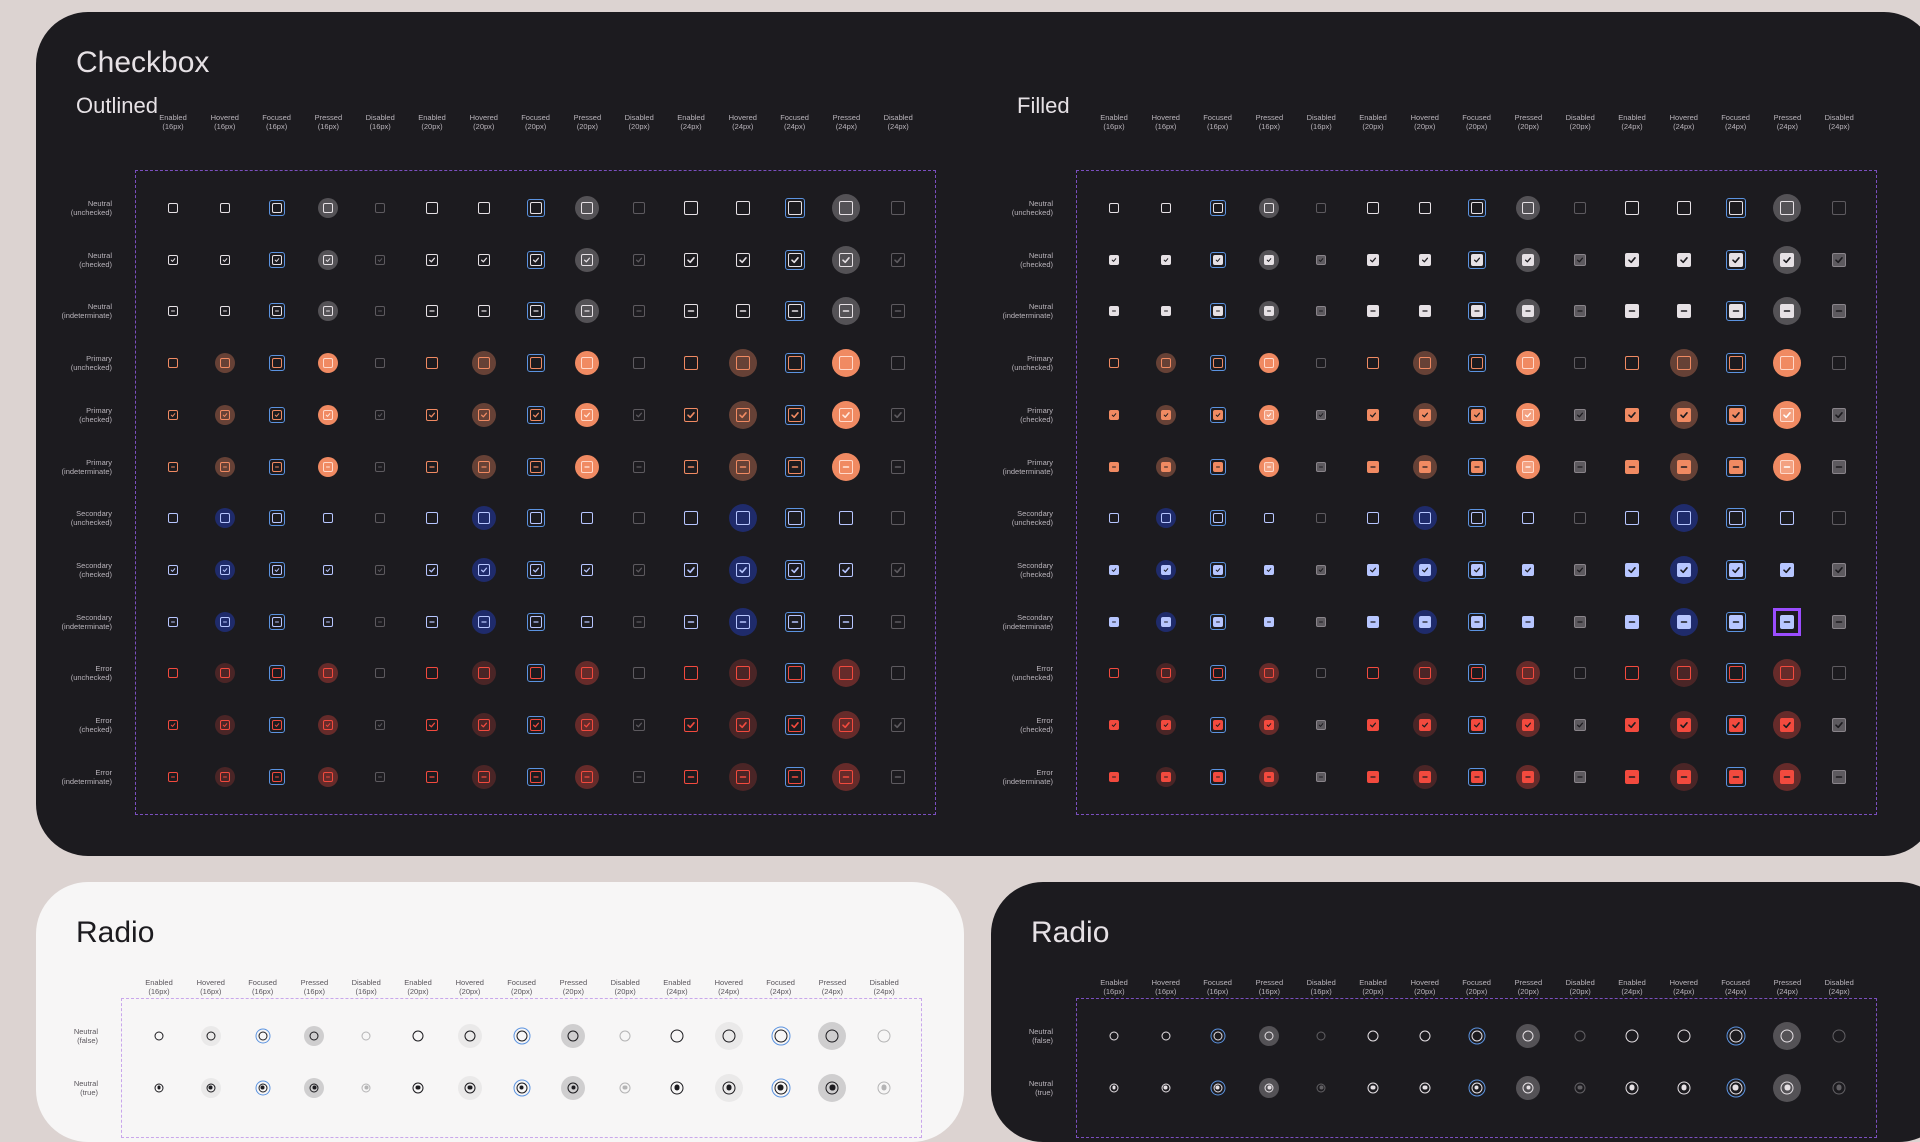 This screenshot has height=1142, width=1920. I want to click on row-color-label: Neutral, so click(99, 203).